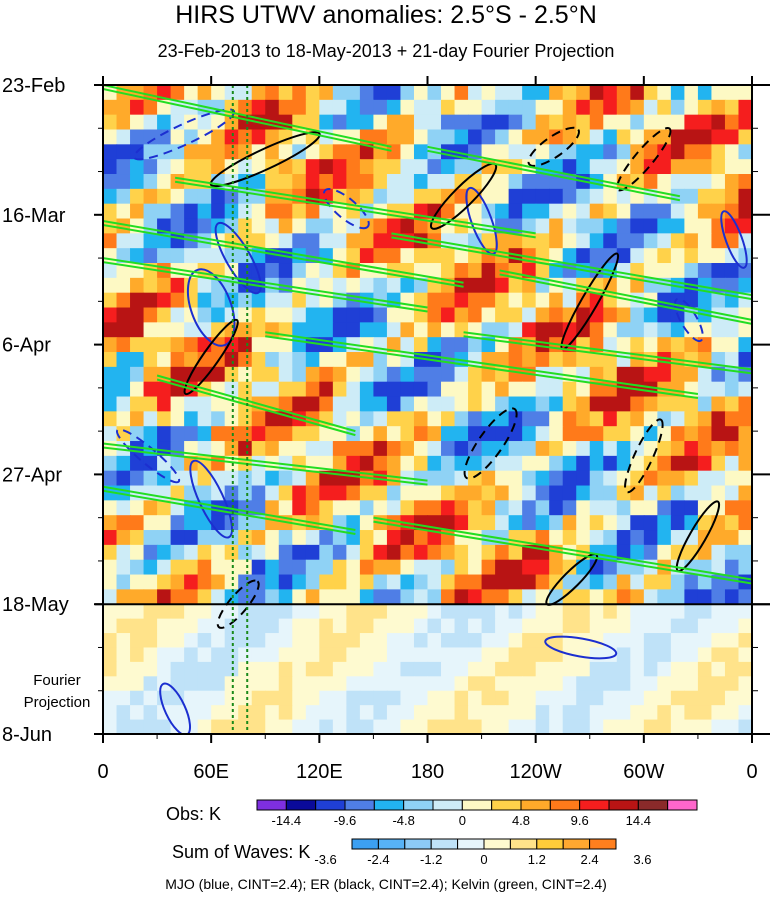 The height and width of the screenshot is (899, 772). I want to click on y-tick-label: 27-Apr, so click(32, 475).